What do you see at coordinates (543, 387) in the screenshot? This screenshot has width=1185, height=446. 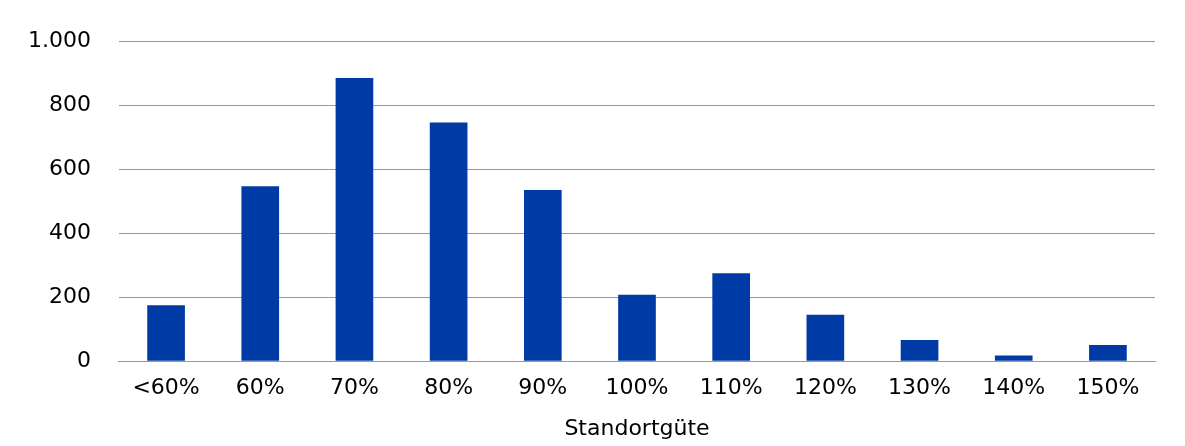 I see `x-tick-label: 90%` at bounding box center [543, 387].